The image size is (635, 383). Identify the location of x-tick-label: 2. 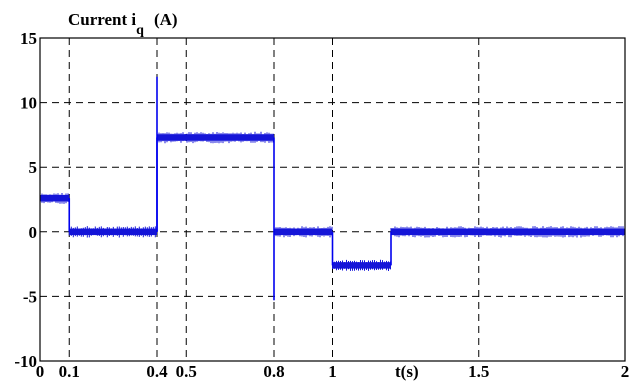
(625, 371).